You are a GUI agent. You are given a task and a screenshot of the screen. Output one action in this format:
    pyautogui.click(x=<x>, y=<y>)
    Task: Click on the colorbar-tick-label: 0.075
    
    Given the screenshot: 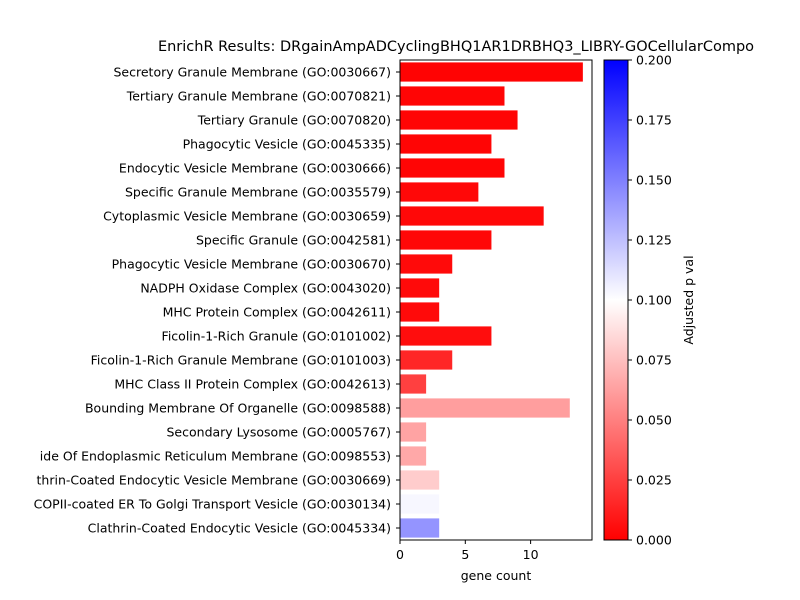 What is the action you would take?
    pyautogui.click(x=654, y=360)
    